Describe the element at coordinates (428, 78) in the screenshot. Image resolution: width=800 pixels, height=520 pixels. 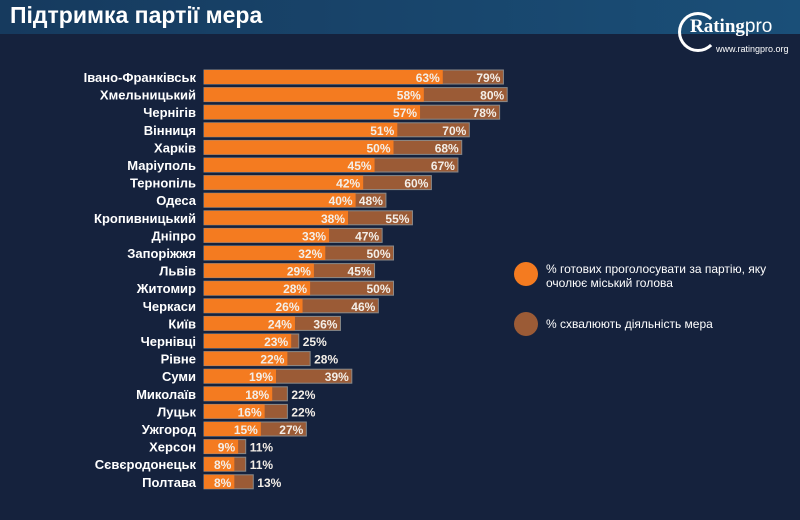
I see `data-label-vote: 63%` at that location.